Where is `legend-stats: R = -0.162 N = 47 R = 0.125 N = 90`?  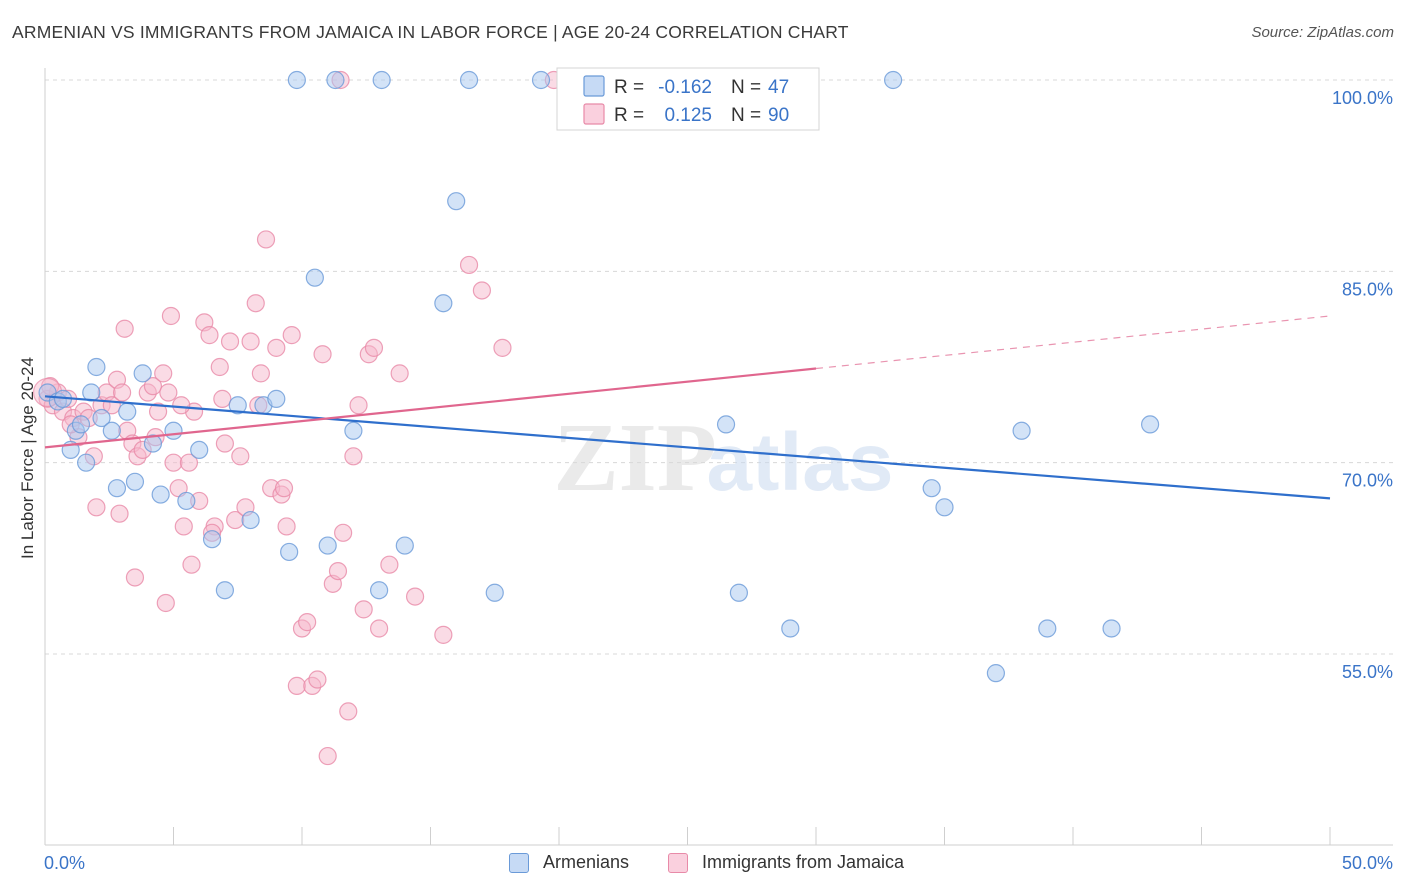
legend-stats: R = -0.162 N = 47 R = 0.125 N = 90 is located at coordinates (688, 99).